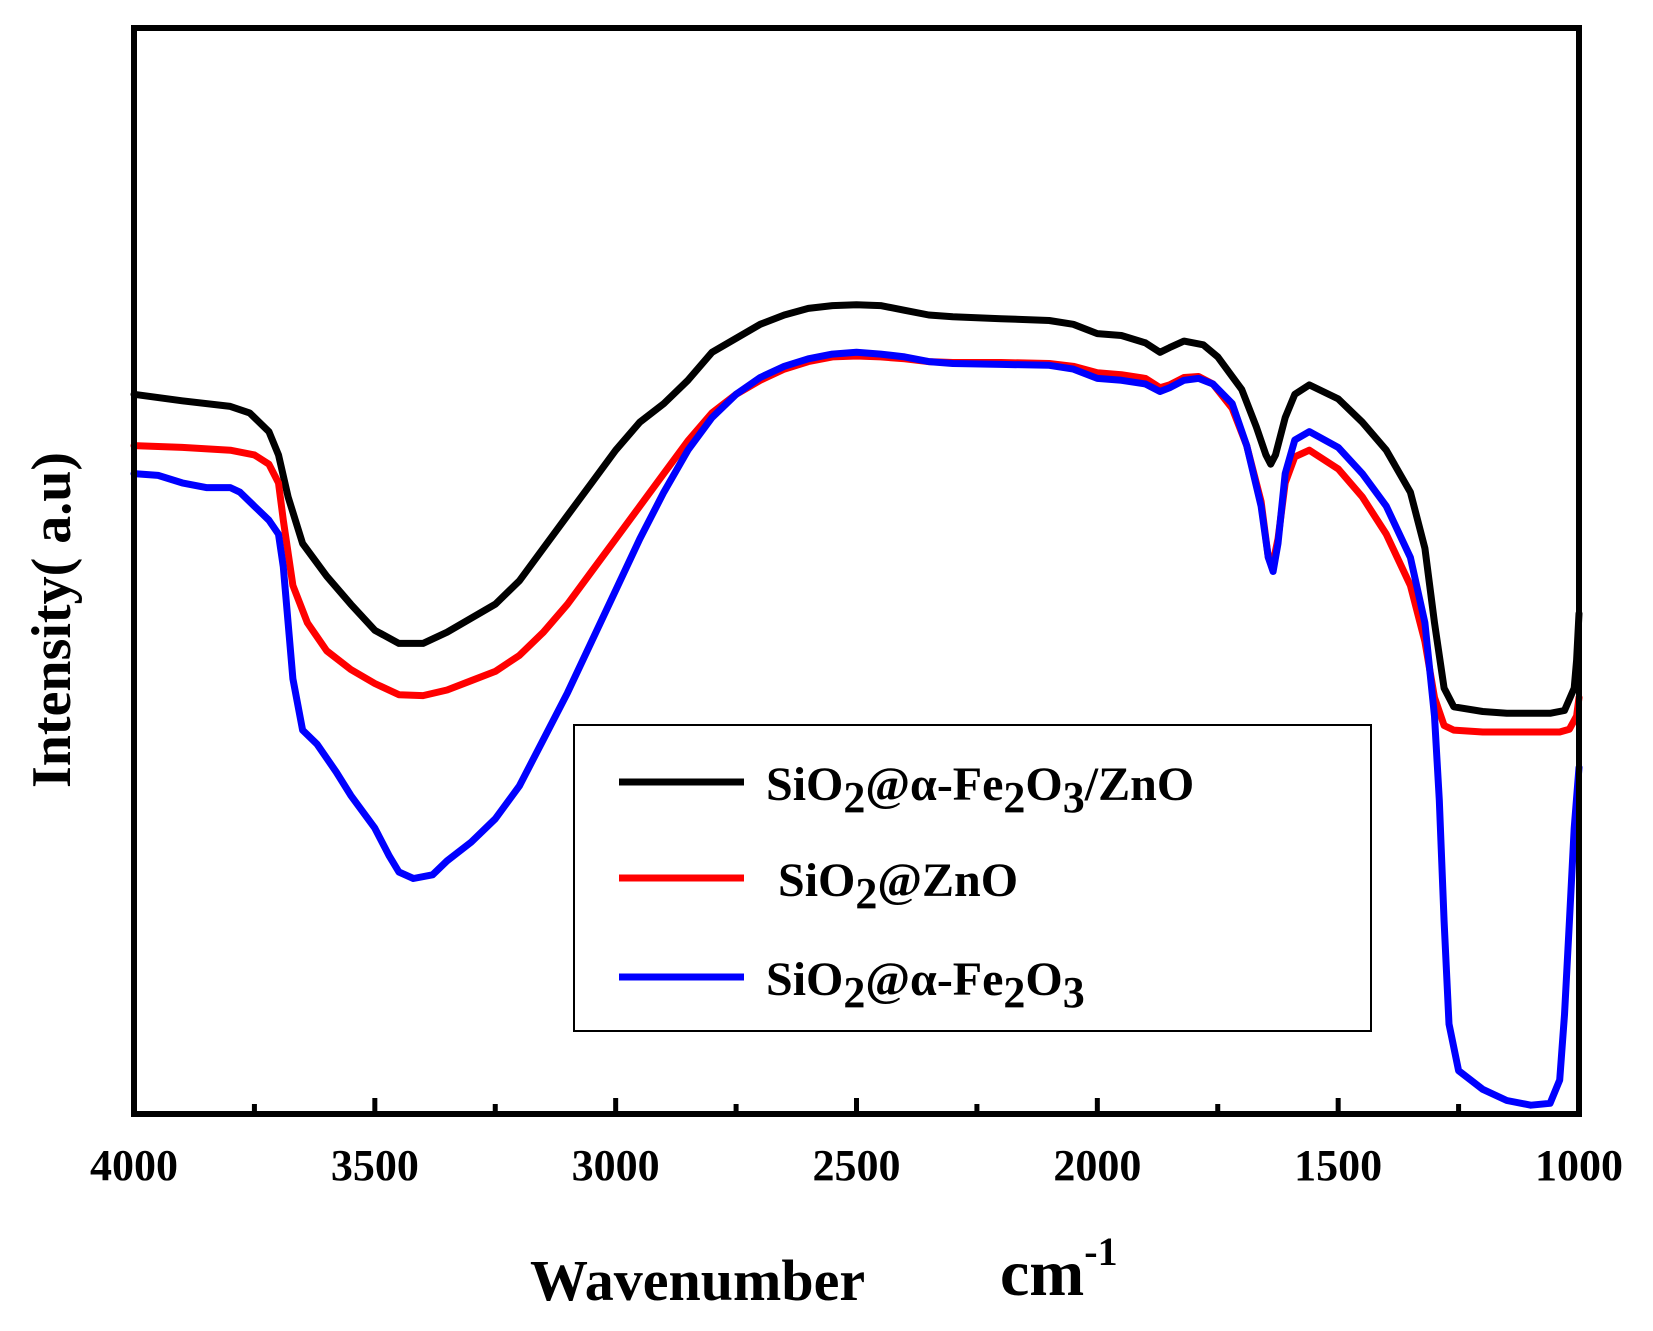 The height and width of the screenshot is (1331, 1653). Describe the element at coordinates (947, 880) in the screenshot. I see `legend-label-part: @ZnO` at that location.